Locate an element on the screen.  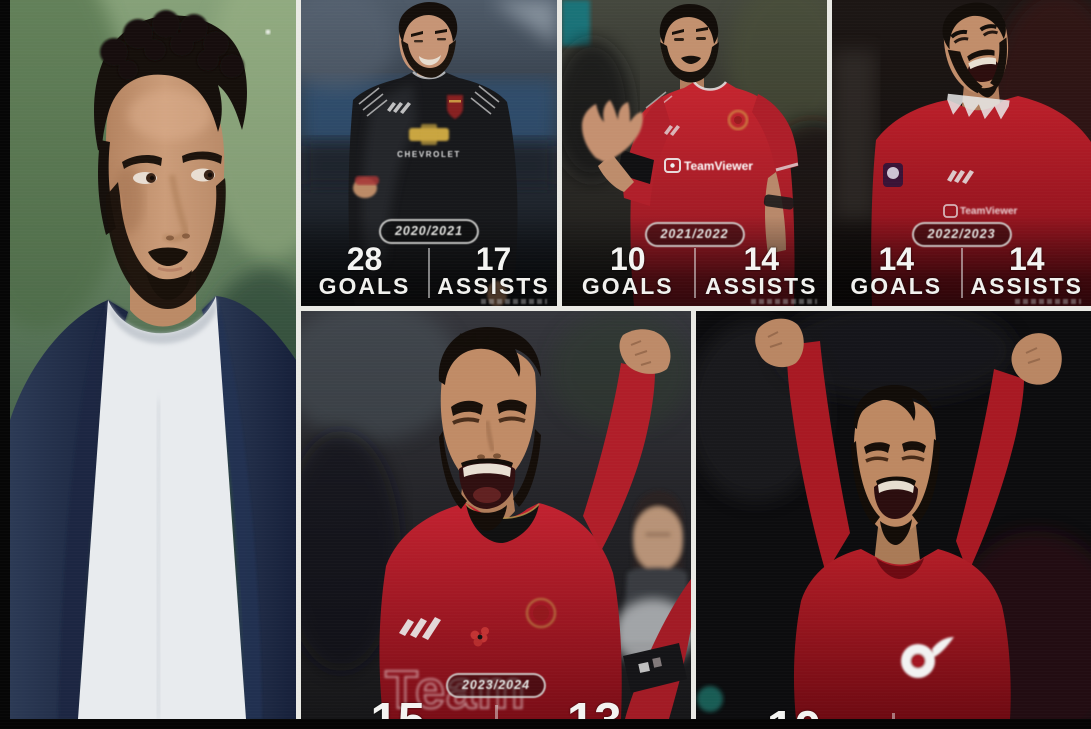
captain-armband is located at coordinates (655, 668).